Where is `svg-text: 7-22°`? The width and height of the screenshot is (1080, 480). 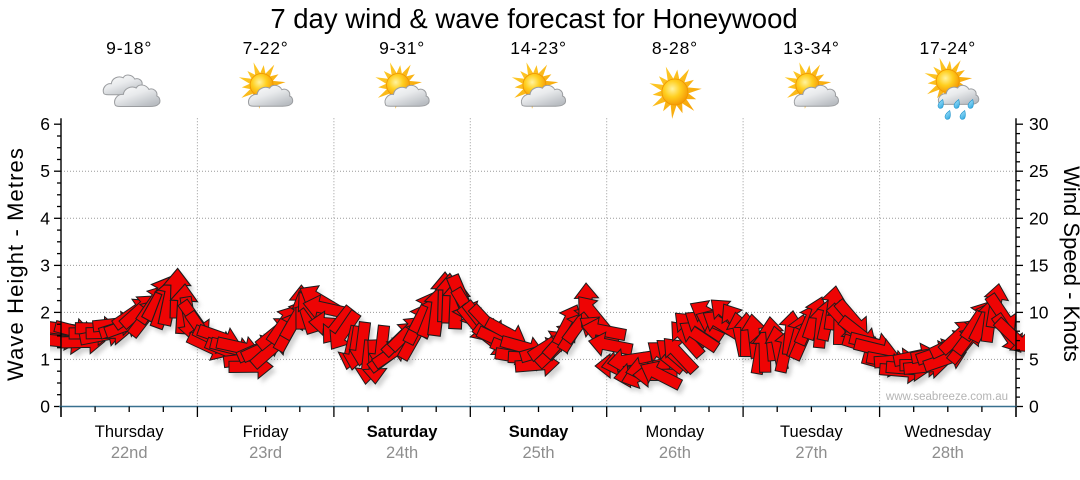 svg-text: 7-22° is located at coordinates (266, 48).